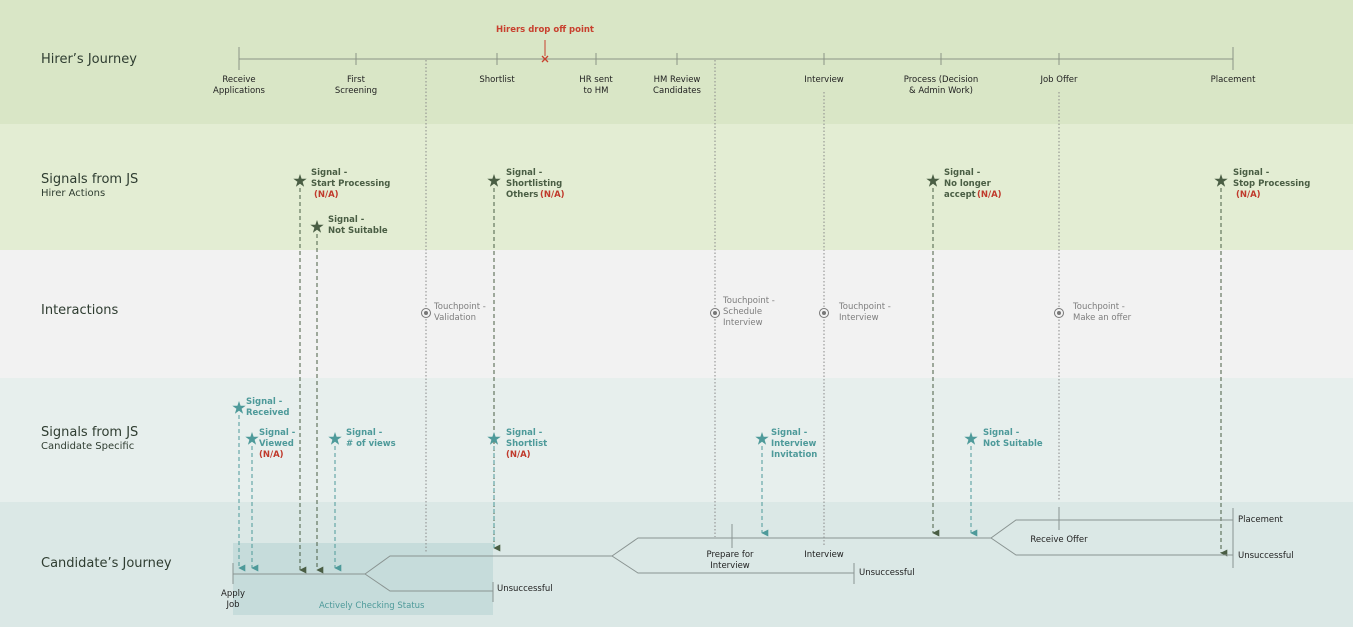  I want to click on cj-placement: Placement, so click(1260, 520).